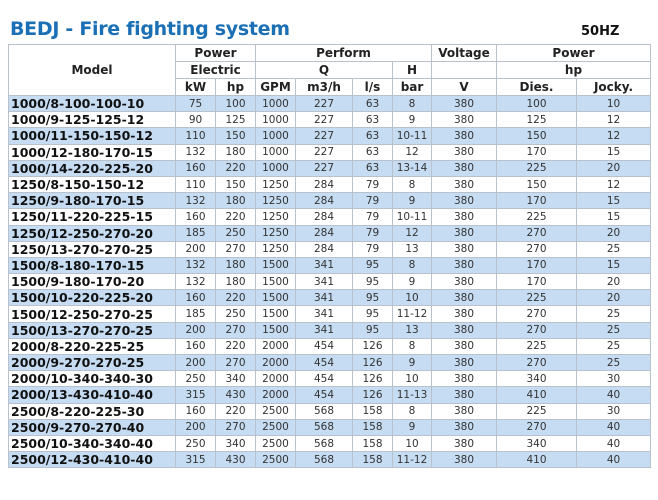  I want to click on header-perform: Perform, so click(343, 53).